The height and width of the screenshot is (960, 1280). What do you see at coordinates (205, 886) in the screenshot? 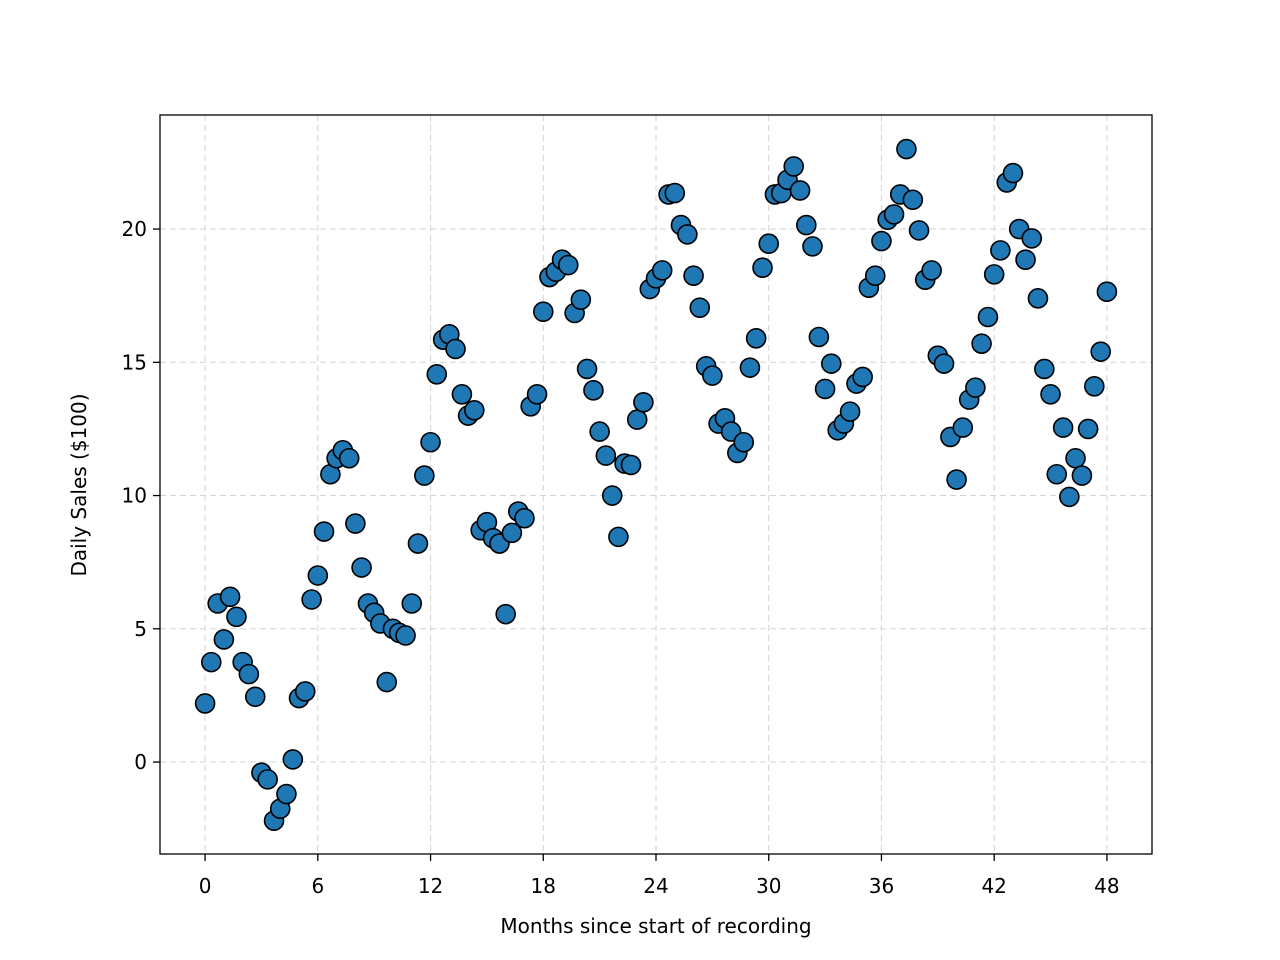
I see `x-tick-label: 0` at bounding box center [205, 886].